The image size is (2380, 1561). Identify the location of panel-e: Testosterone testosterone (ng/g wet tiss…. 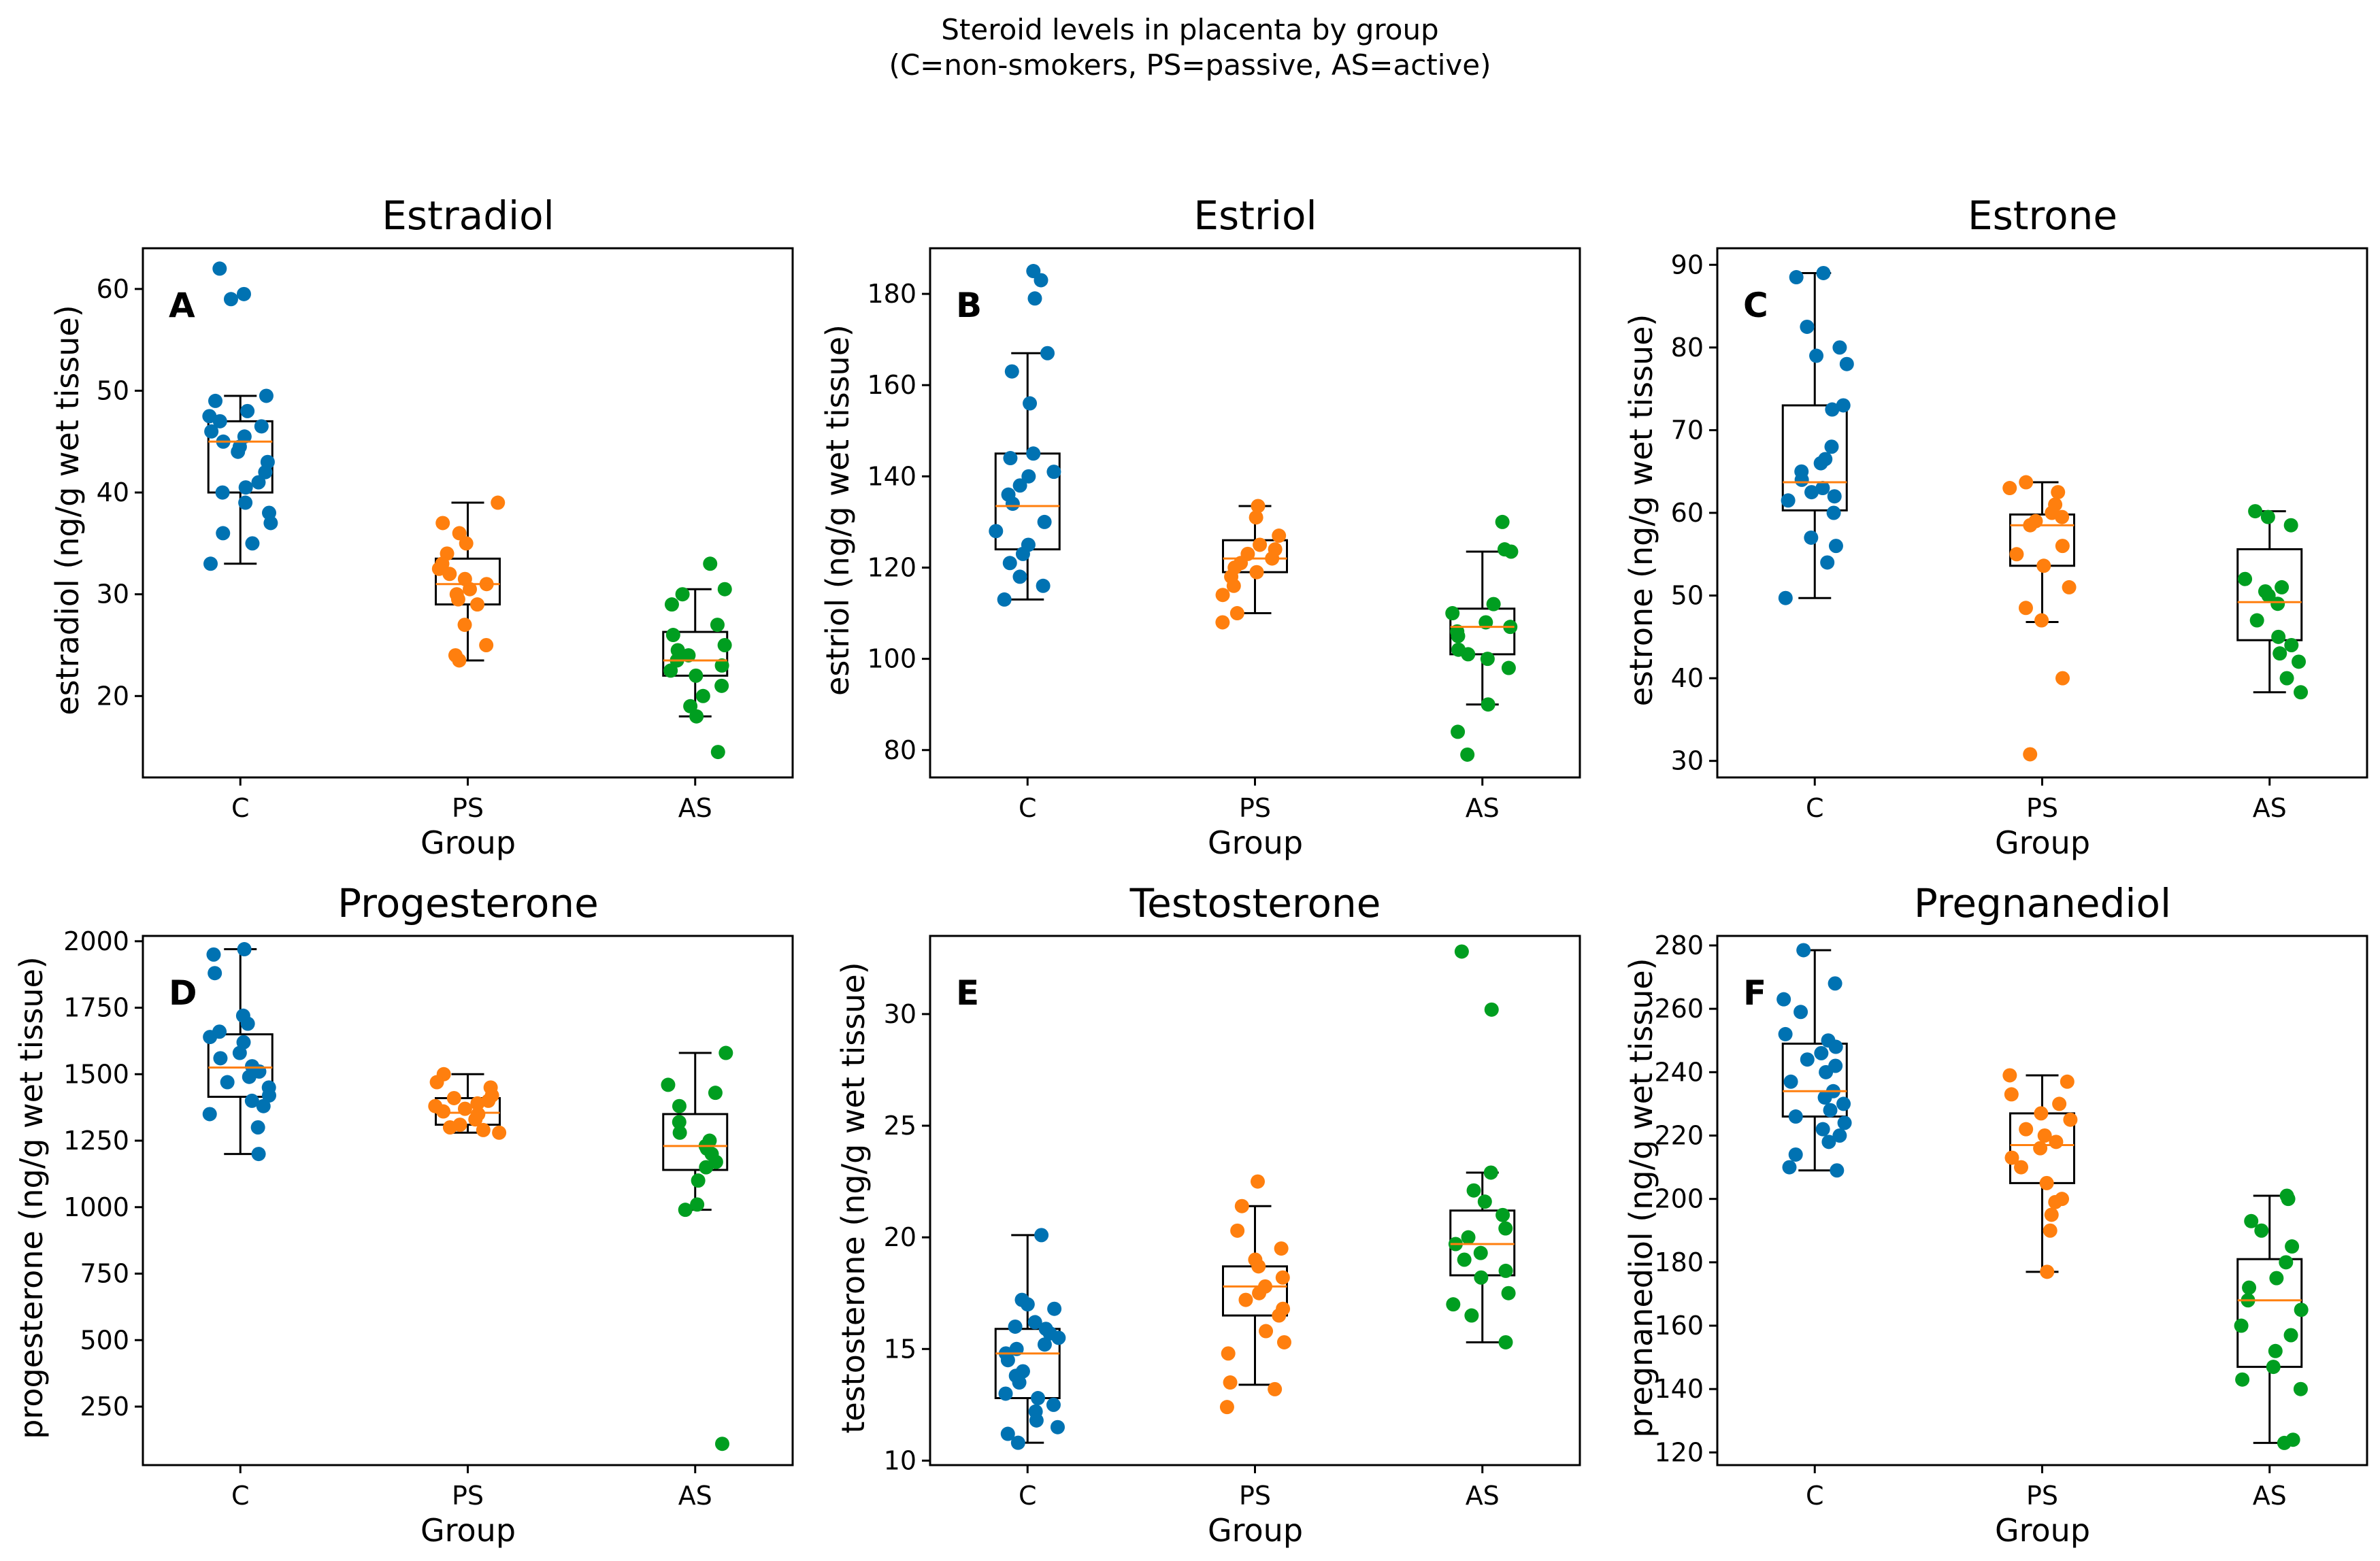
(1208, 1214).